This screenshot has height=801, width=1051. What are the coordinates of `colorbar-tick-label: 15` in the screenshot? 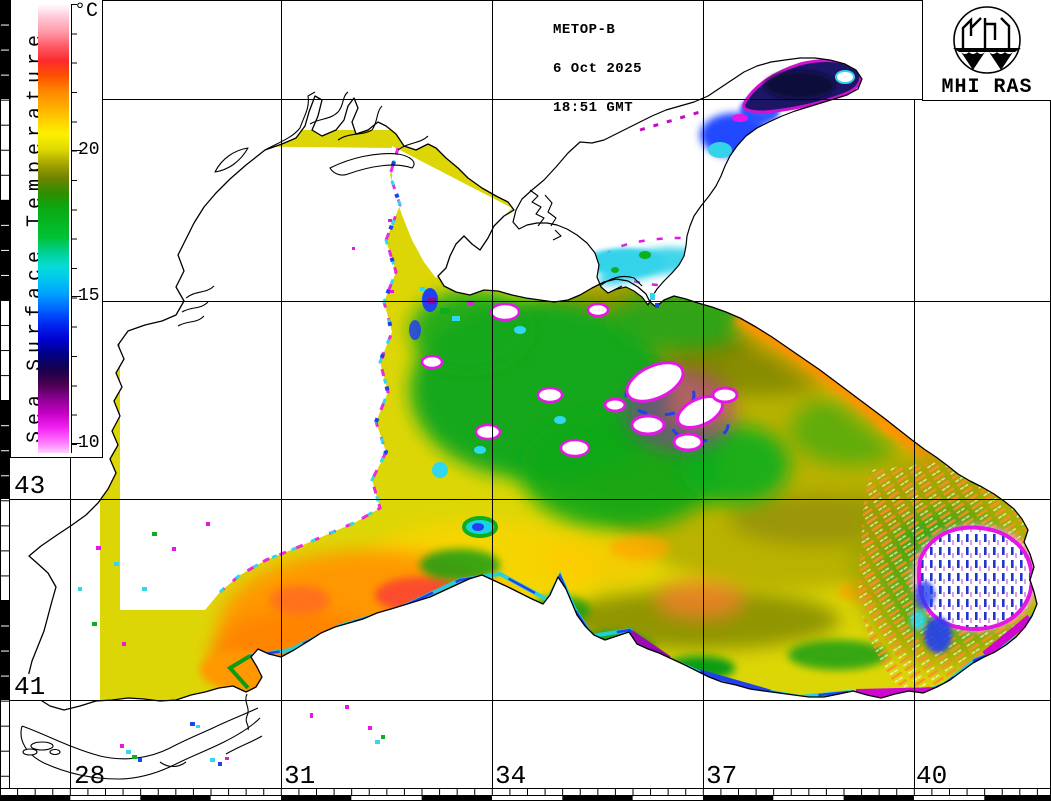 It's located at (89, 296).